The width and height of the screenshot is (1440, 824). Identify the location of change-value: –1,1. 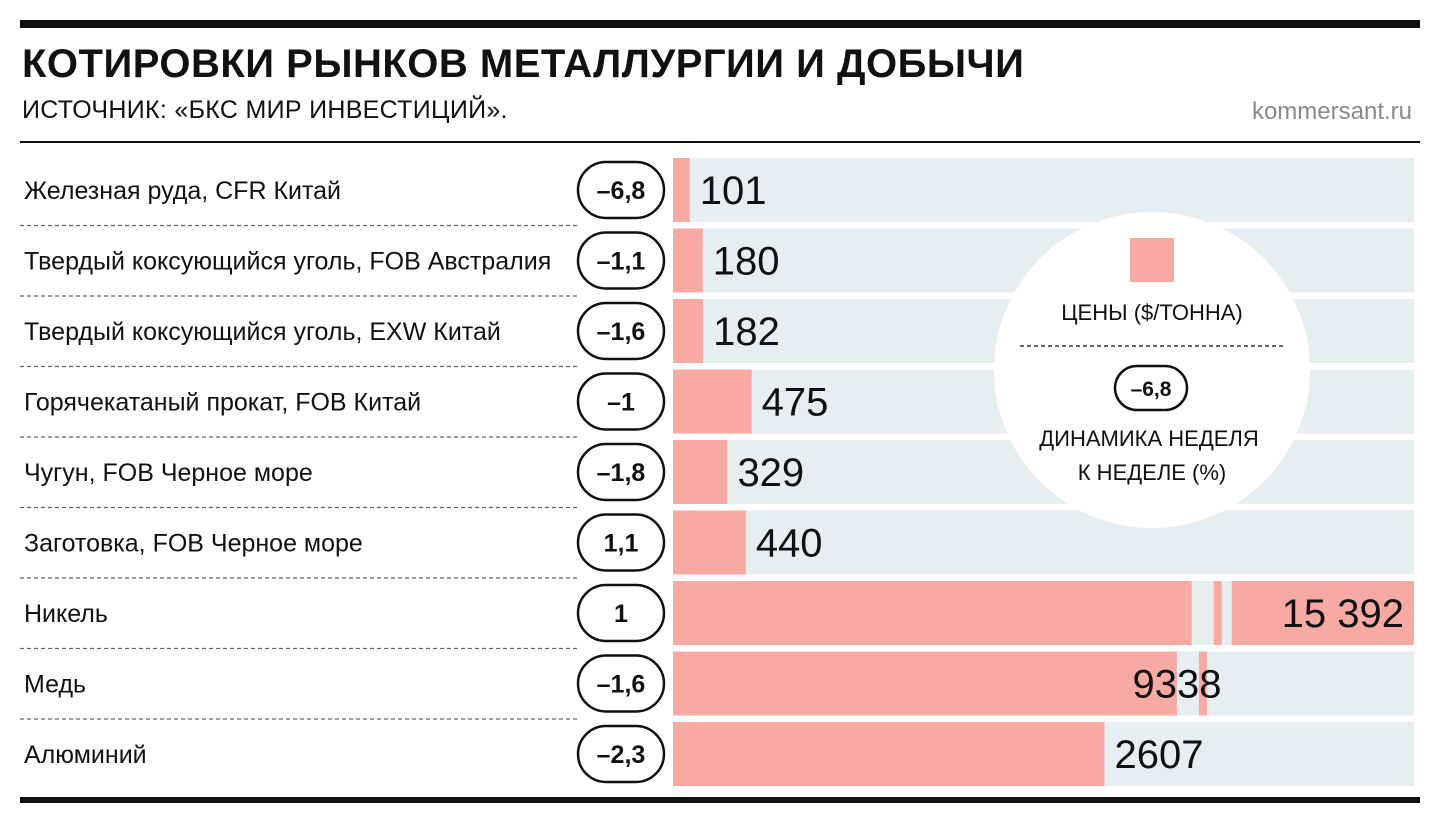
(621, 262).